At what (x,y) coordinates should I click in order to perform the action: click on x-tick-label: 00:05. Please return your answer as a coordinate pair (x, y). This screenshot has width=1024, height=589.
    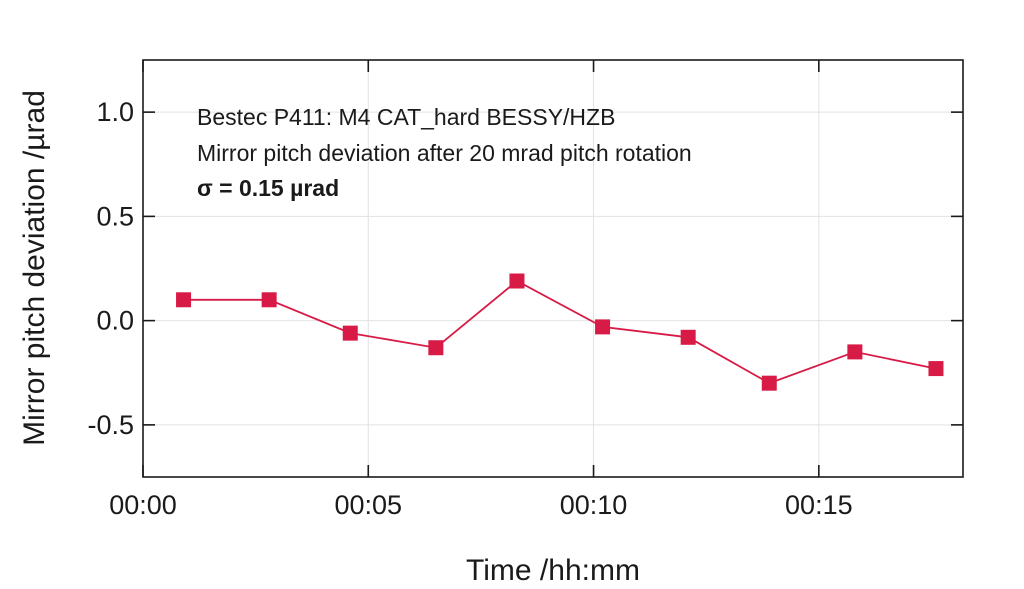
    Looking at the image, I should click on (368, 505).